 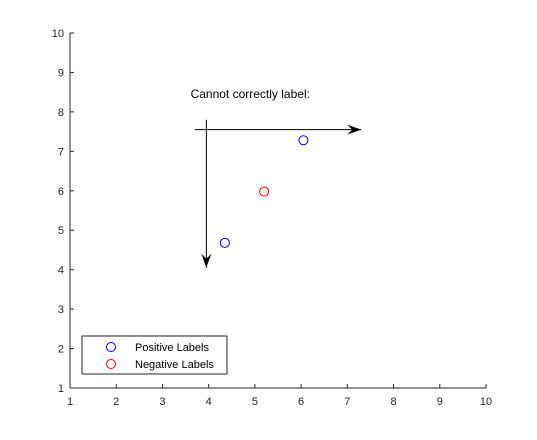 I want to click on x-tick-label: 3, so click(x=162, y=402).